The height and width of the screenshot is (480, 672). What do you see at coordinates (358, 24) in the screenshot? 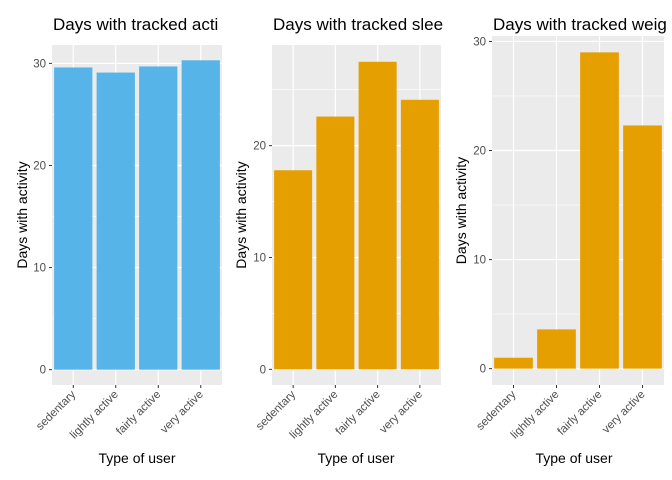
I see `panel-title: Days with tracked slee` at bounding box center [358, 24].